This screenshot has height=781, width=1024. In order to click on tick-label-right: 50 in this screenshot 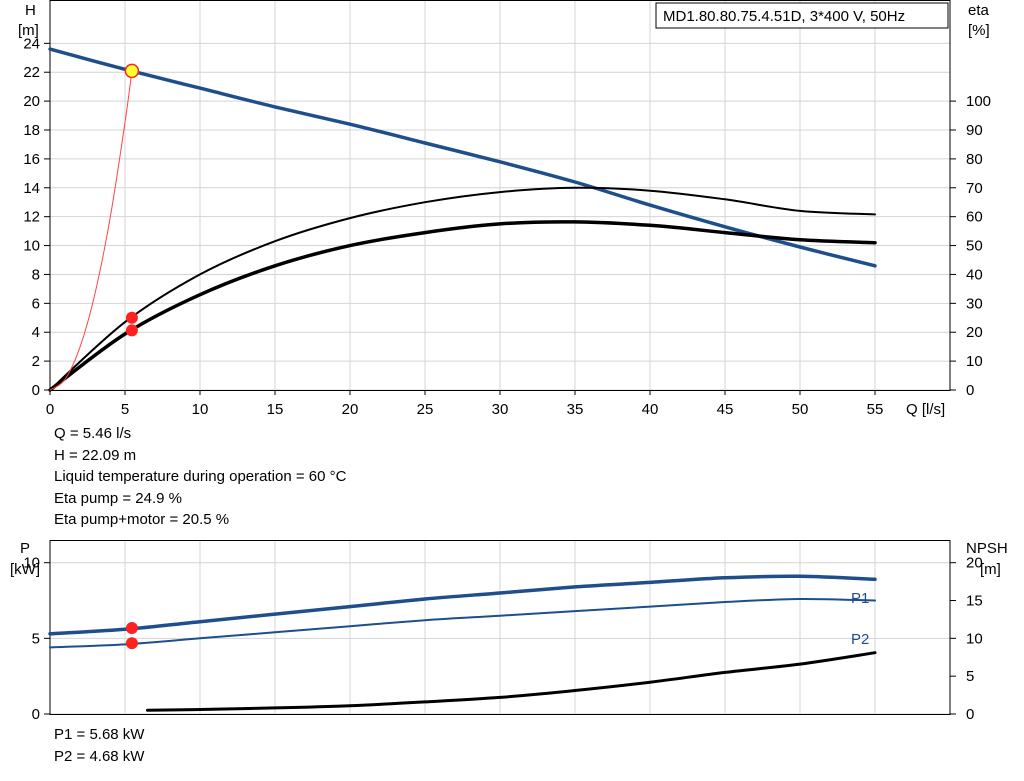, I will do `click(974, 246)`.